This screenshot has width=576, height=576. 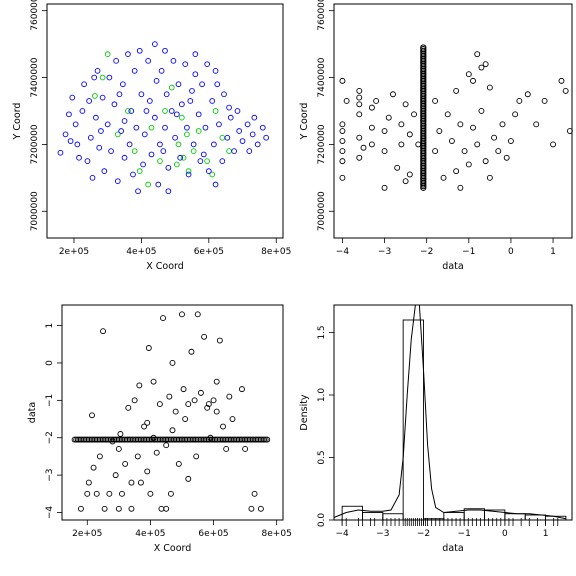 I want to click on p1-ytick-label: 7000000, so click(x=35, y=211).